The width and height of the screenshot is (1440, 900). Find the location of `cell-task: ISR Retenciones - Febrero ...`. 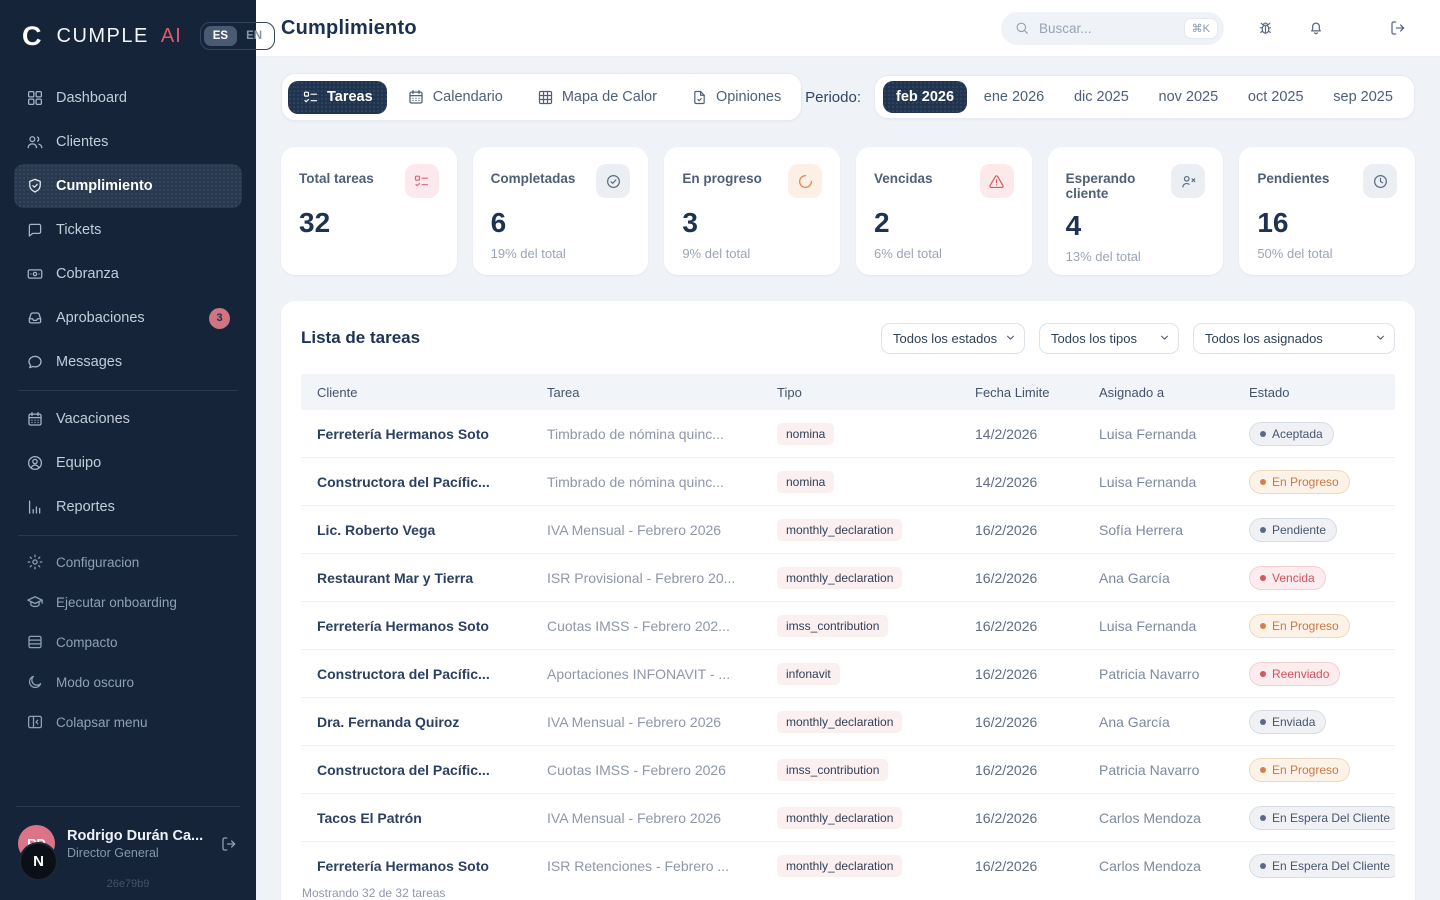

cell-task: ISR Retenciones - Febrero ... is located at coordinates (638, 865).